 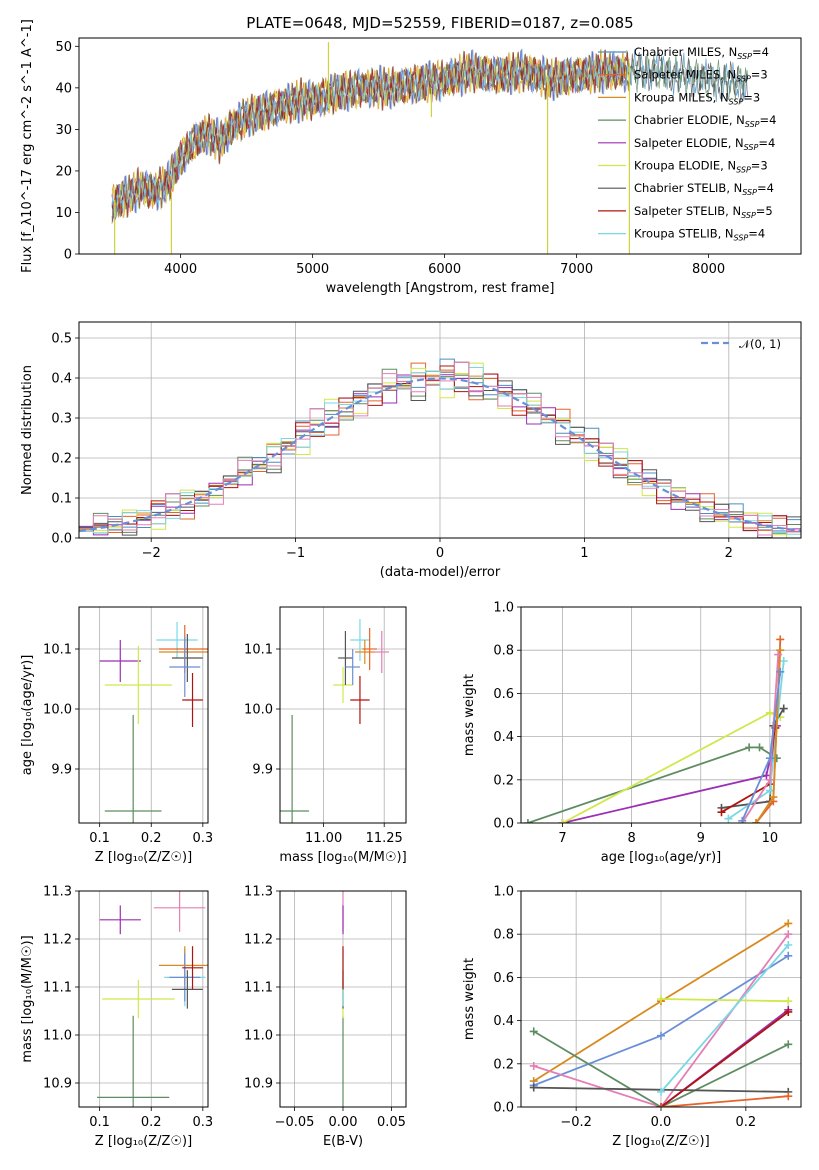 What do you see at coordinates (63, 130) in the screenshot?
I see `y-tick-label: 30` at bounding box center [63, 130].